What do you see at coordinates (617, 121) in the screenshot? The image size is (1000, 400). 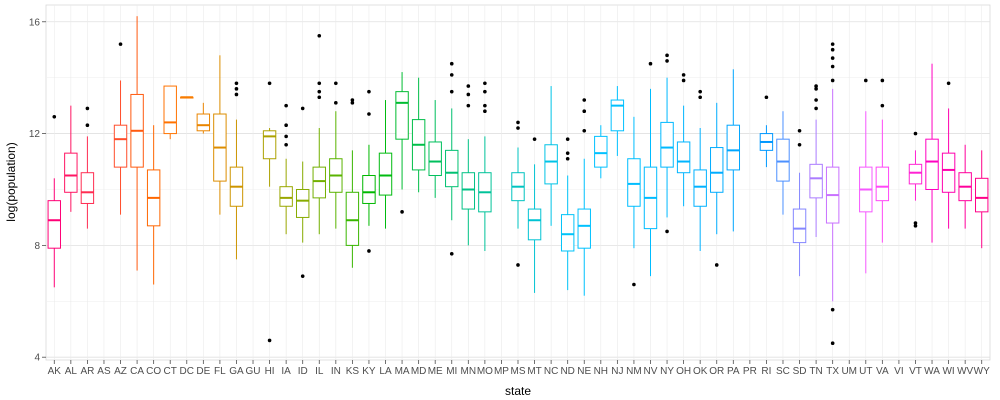 I see `box-nj` at bounding box center [617, 121].